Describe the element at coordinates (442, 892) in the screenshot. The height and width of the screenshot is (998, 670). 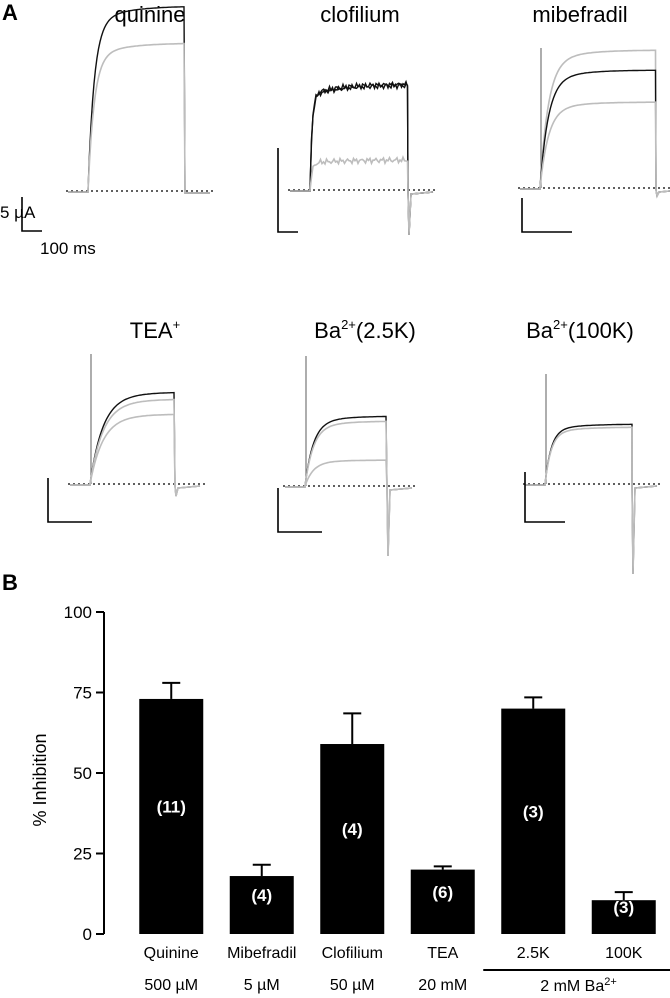
I see `bar-n-label: (6)` at that location.